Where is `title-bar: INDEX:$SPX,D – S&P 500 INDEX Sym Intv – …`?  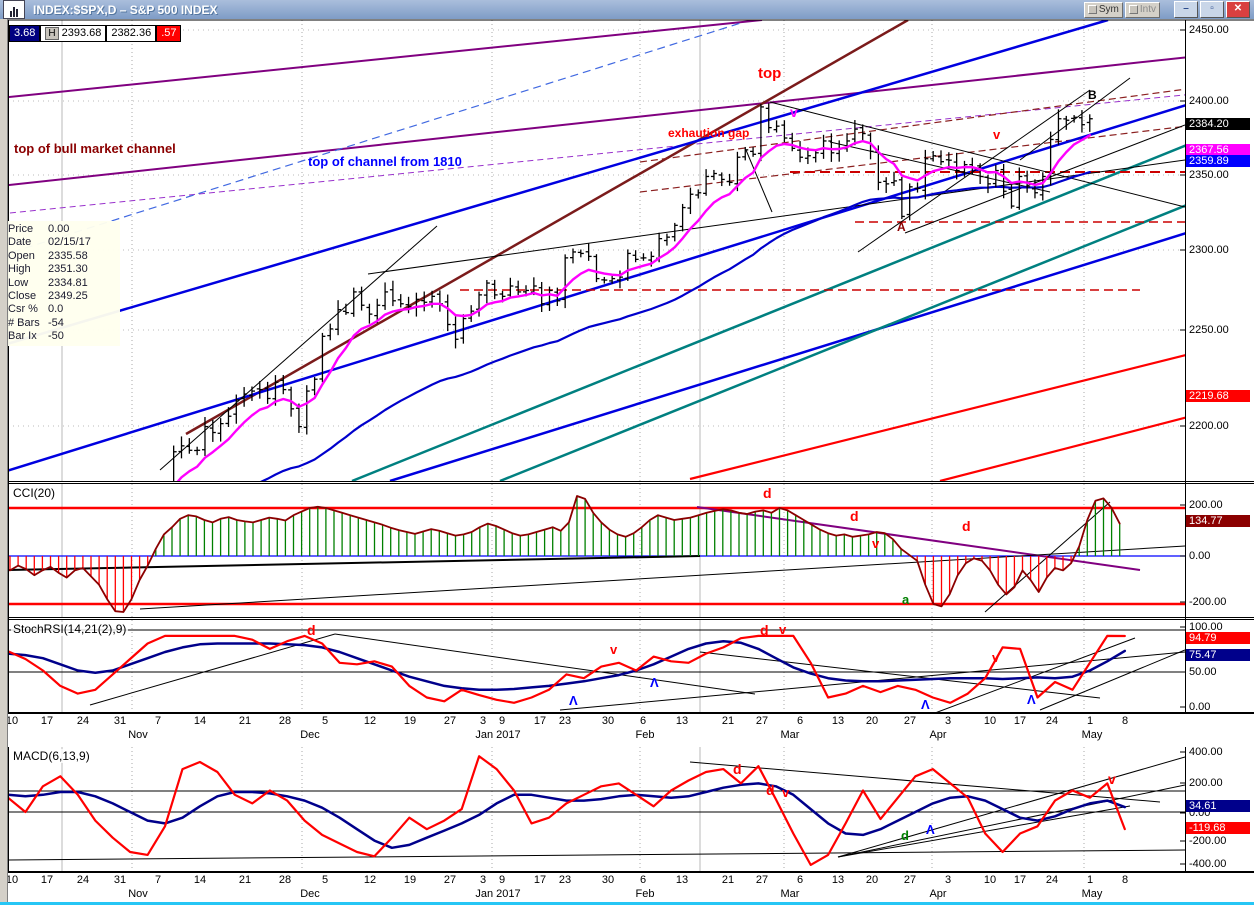
title-bar: INDEX:$SPX,D – S&P 500 INDEX Sym Intv – … is located at coordinates (627, 9).